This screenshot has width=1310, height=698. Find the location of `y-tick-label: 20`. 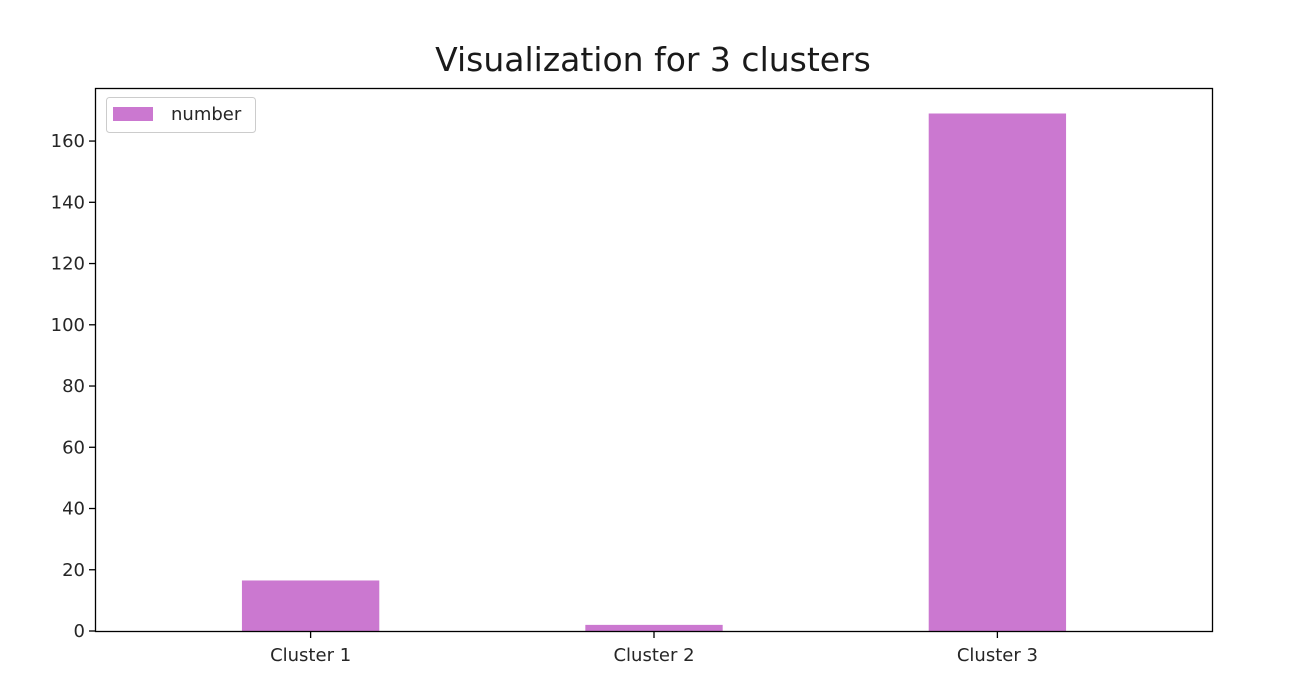

y-tick-label: 20 is located at coordinates (73, 570).